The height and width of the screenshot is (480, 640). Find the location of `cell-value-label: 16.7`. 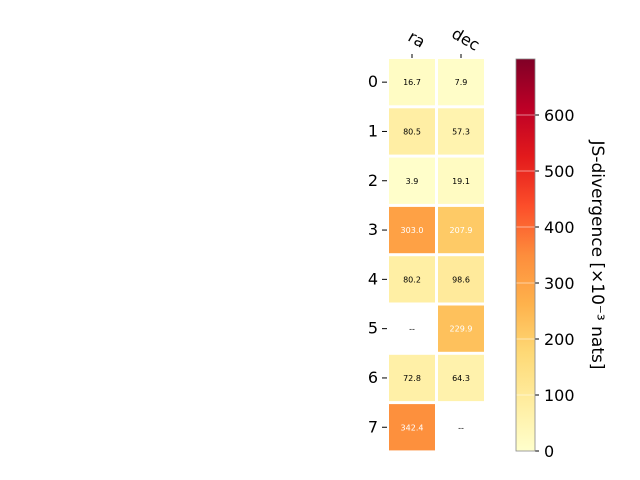

cell-value-label: 16.7 is located at coordinates (412, 82).